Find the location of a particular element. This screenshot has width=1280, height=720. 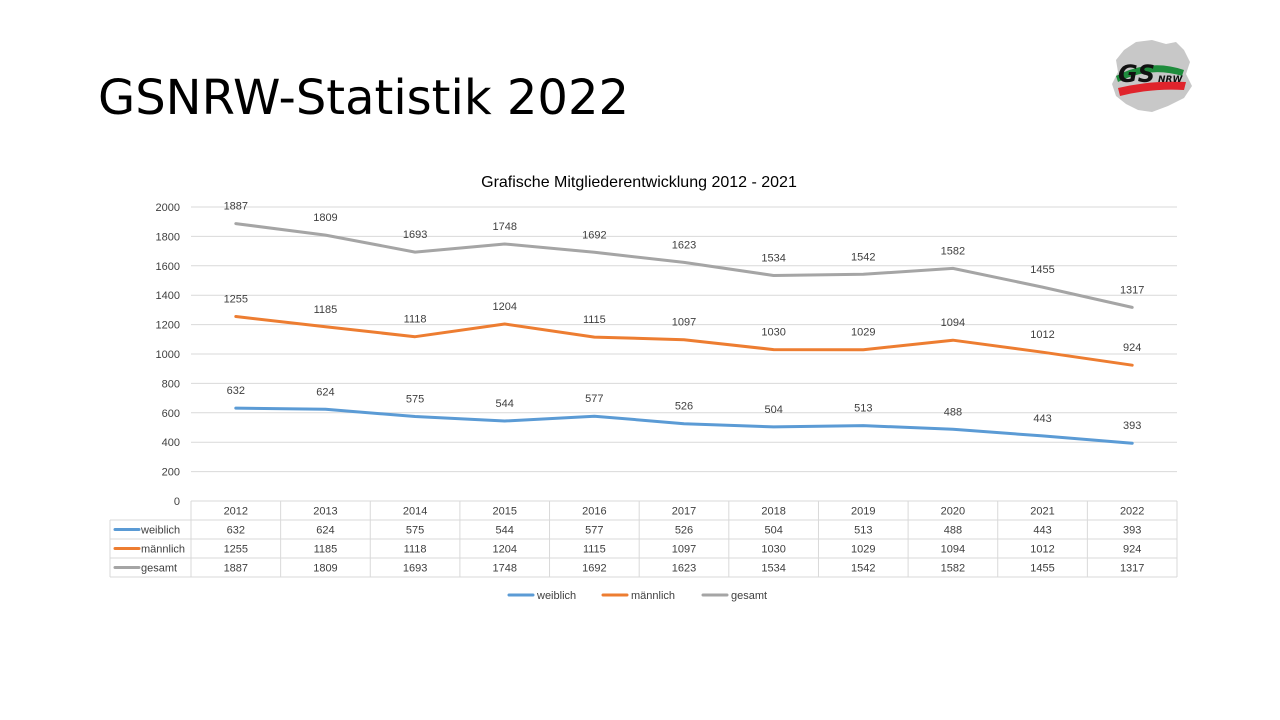

table-cell: 577 is located at coordinates (594, 531).